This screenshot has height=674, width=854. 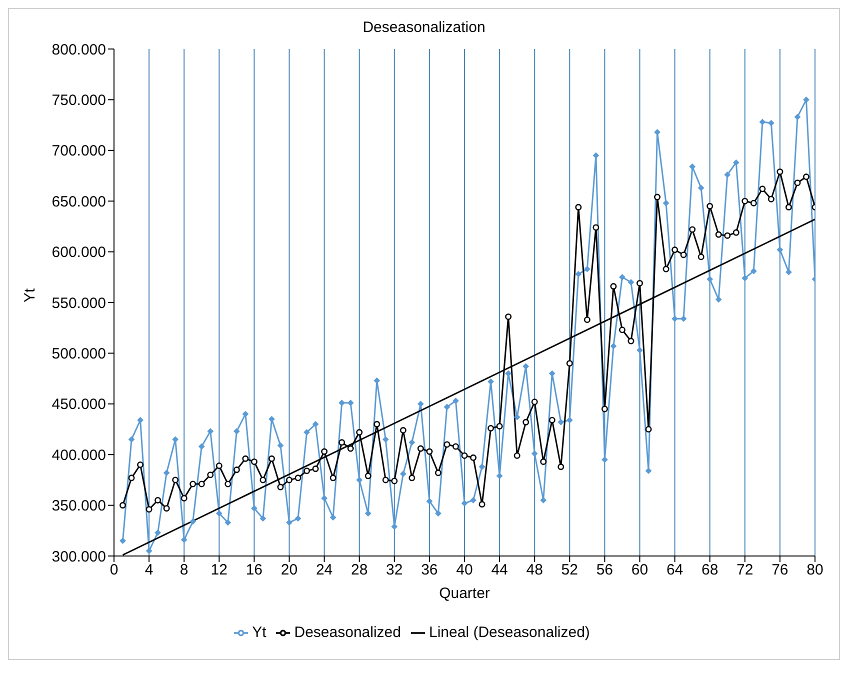 I want to click on y-tick-label: 750.000, so click(x=79, y=101).